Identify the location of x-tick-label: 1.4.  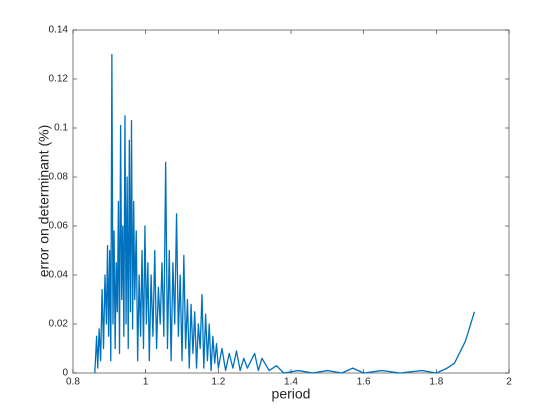
(291, 382).